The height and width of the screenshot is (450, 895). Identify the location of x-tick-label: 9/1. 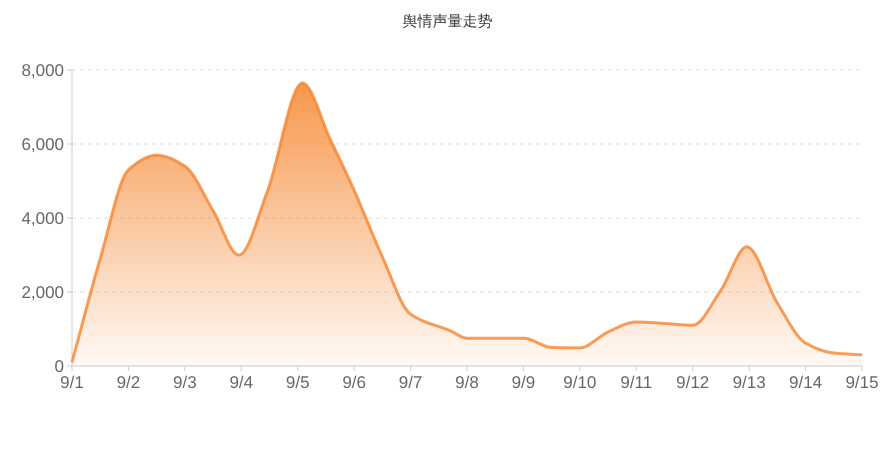
(72, 382).